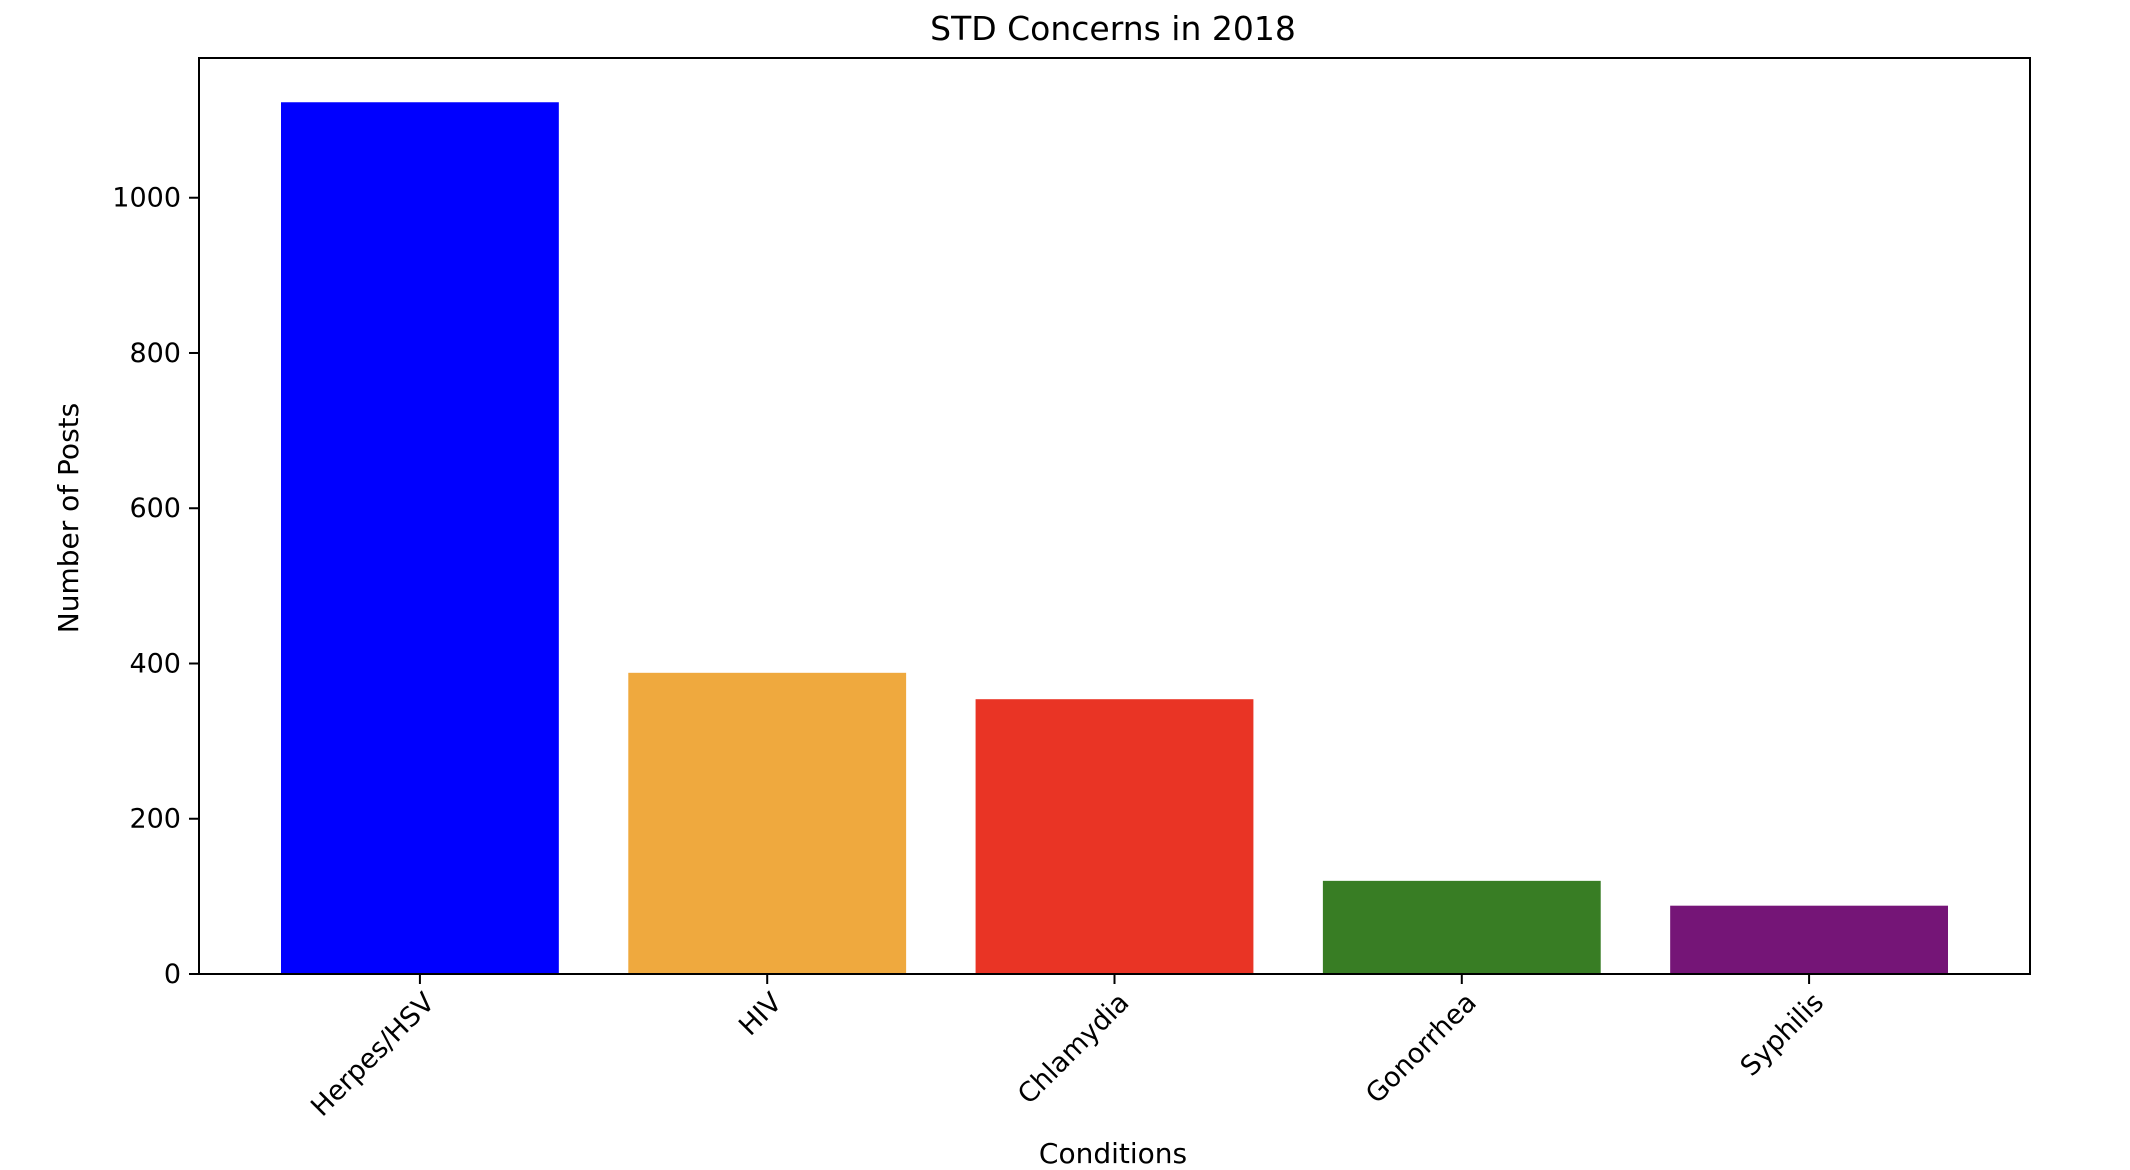 Image resolution: width=2130 pixels, height=1170 pixels. I want to click on bar-hiv, so click(767, 823).